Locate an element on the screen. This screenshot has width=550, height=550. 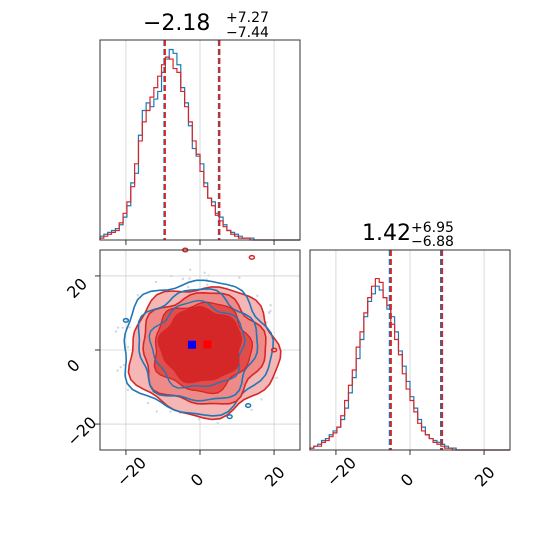
top-title-plus: +7.27 is located at coordinates (247, 18).